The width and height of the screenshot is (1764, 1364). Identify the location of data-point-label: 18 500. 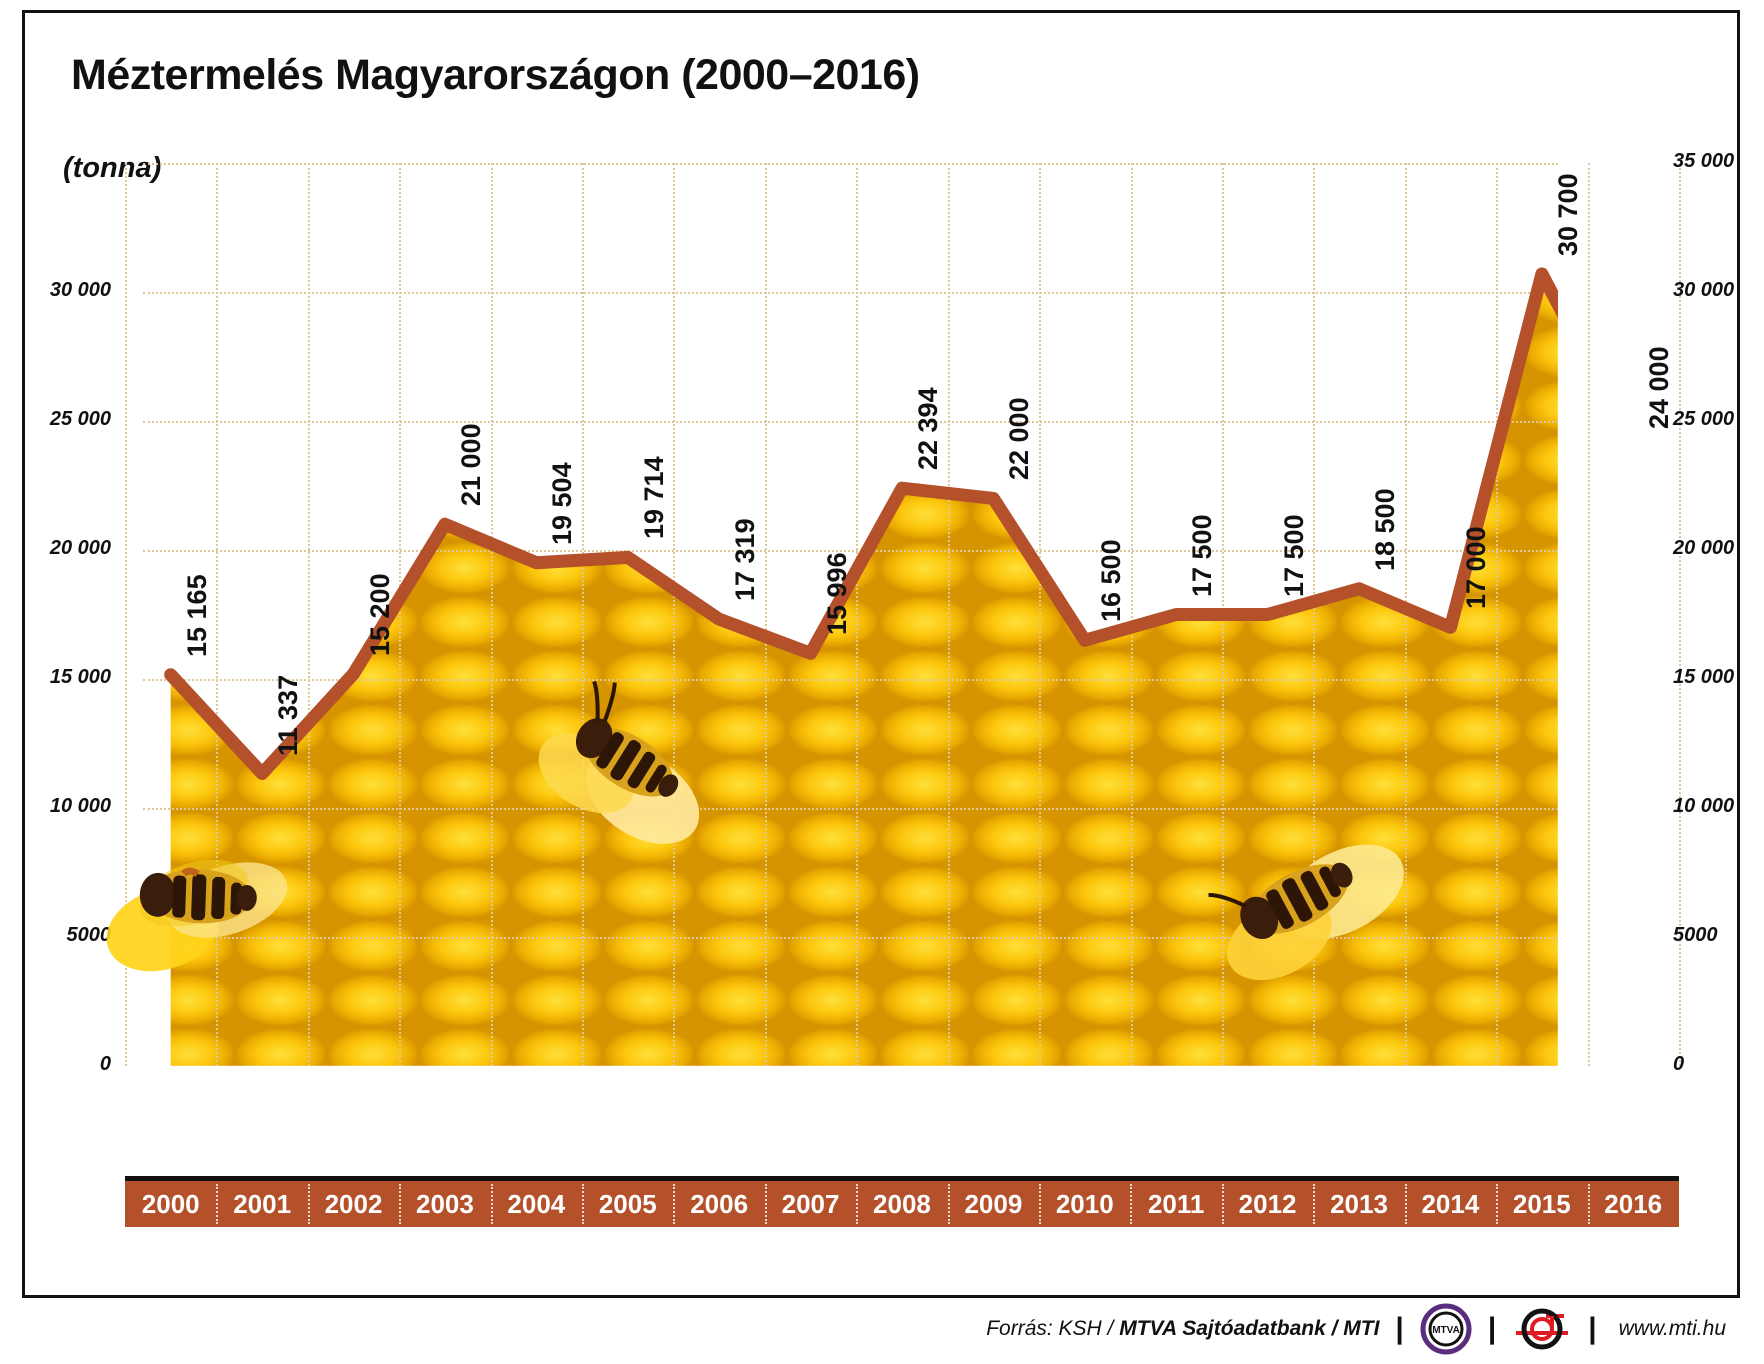
(1385, 529).